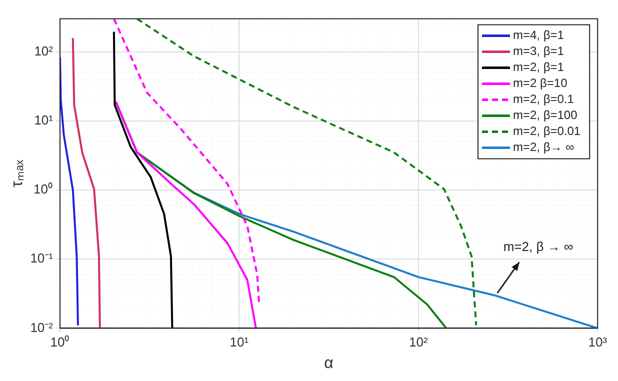 The image size is (618, 381). What do you see at coordinates (17, 173) in the screenshot?
I see `y-axis-title: τₘₐₓ` at bounding box center [17, 173].